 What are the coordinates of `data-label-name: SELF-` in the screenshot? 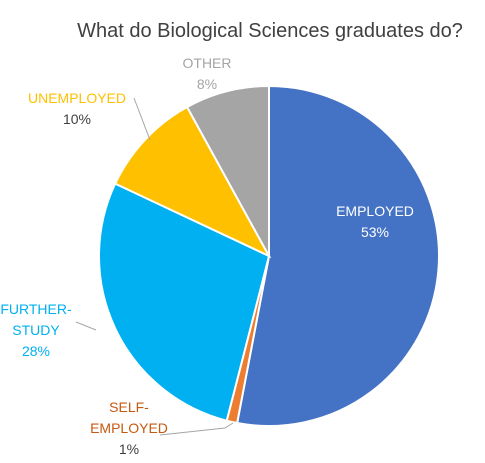 It's located at (129, 407).